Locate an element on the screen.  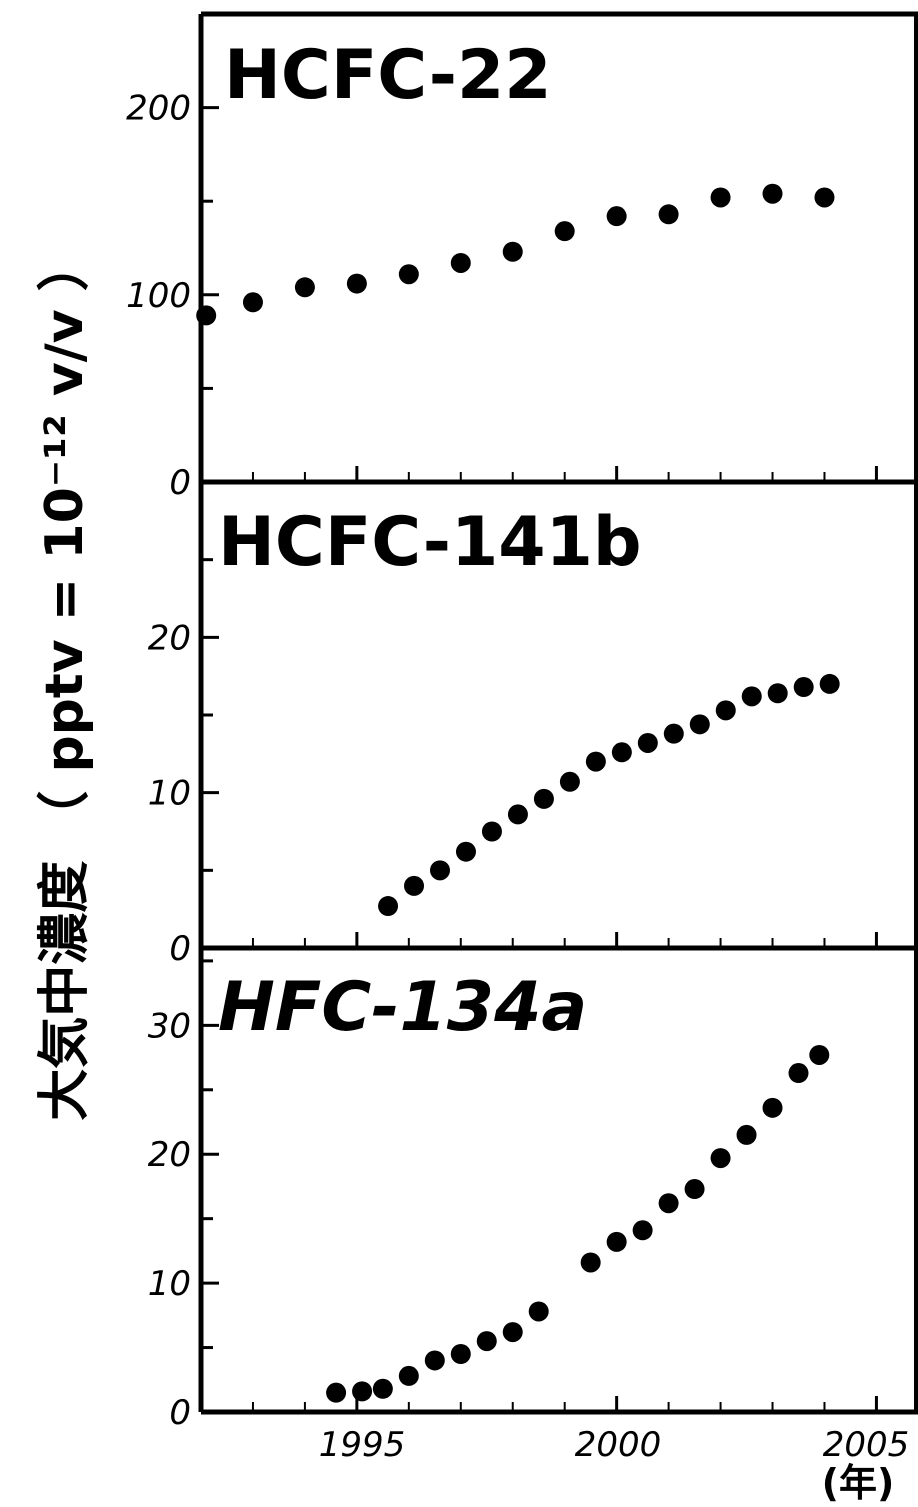
y-tick-label-hfc134a-20: 20 is located at coordinates (169, 1155).